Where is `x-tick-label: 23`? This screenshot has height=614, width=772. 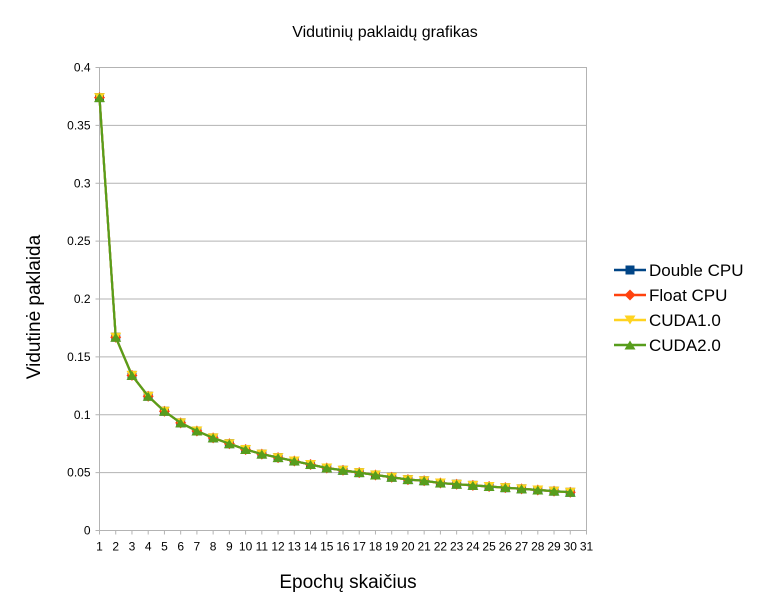
x-tick-label: 23 is located at coordinates (457, 547).